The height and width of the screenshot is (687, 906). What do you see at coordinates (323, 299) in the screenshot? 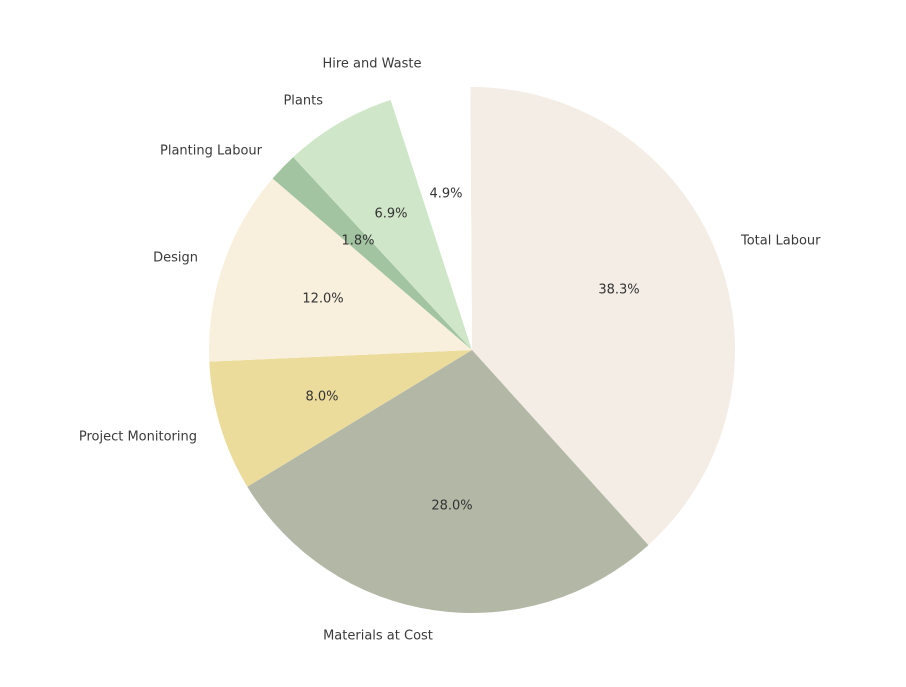
I see `pct-design: 12.0%` at bounding box center [323, 299].